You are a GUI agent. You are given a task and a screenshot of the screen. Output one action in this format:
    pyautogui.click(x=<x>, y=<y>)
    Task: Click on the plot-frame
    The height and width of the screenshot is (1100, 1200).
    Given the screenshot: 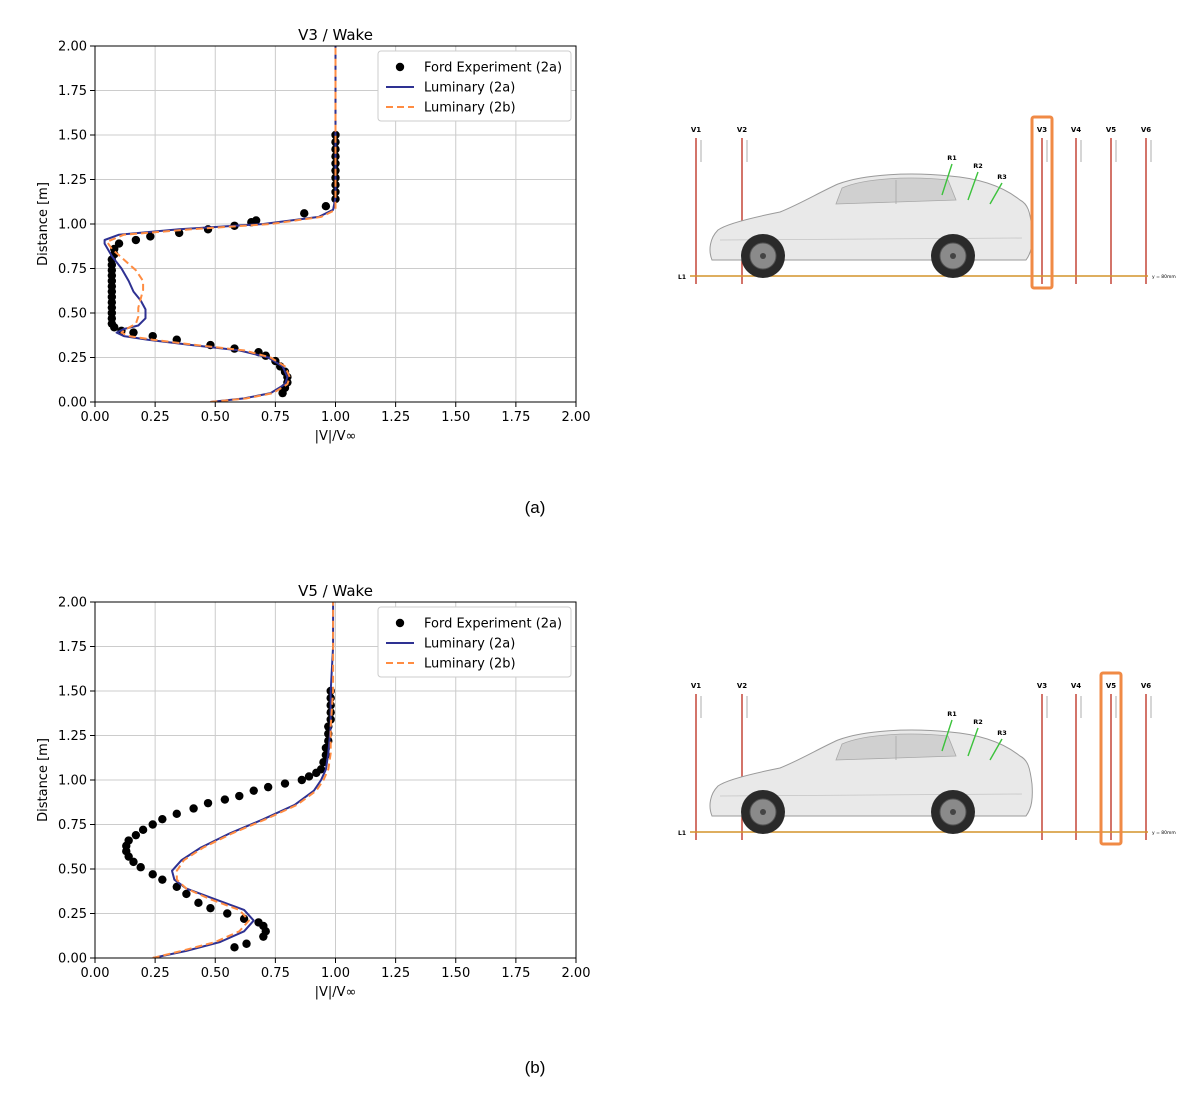 What is the action you would take?
    pyautogui.click(x=335, y=780)
    